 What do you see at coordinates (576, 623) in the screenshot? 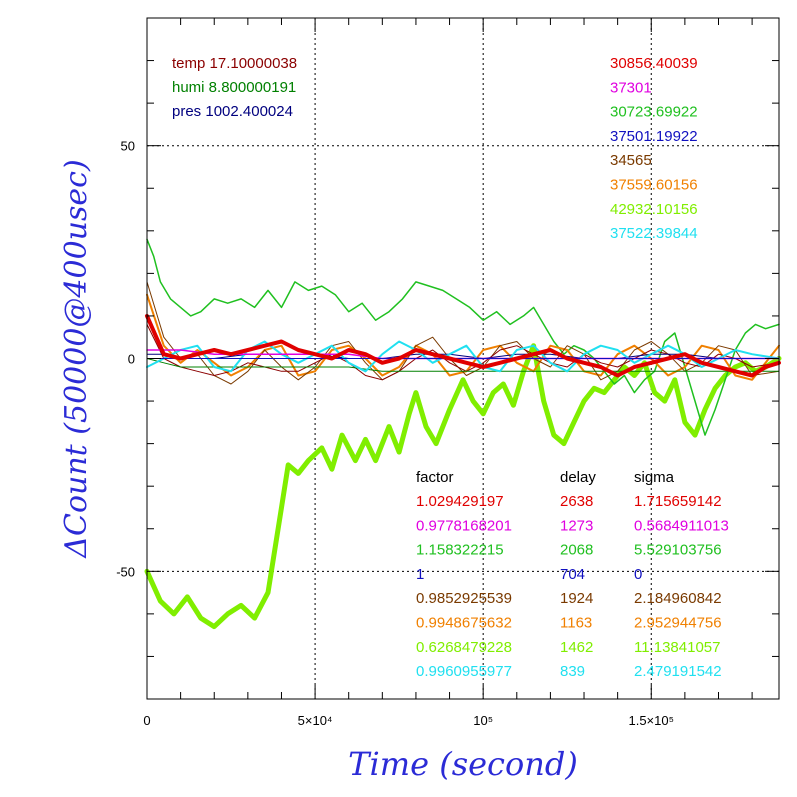
I see `param-delay-cell: 1163` at bounding box center [576, 623].